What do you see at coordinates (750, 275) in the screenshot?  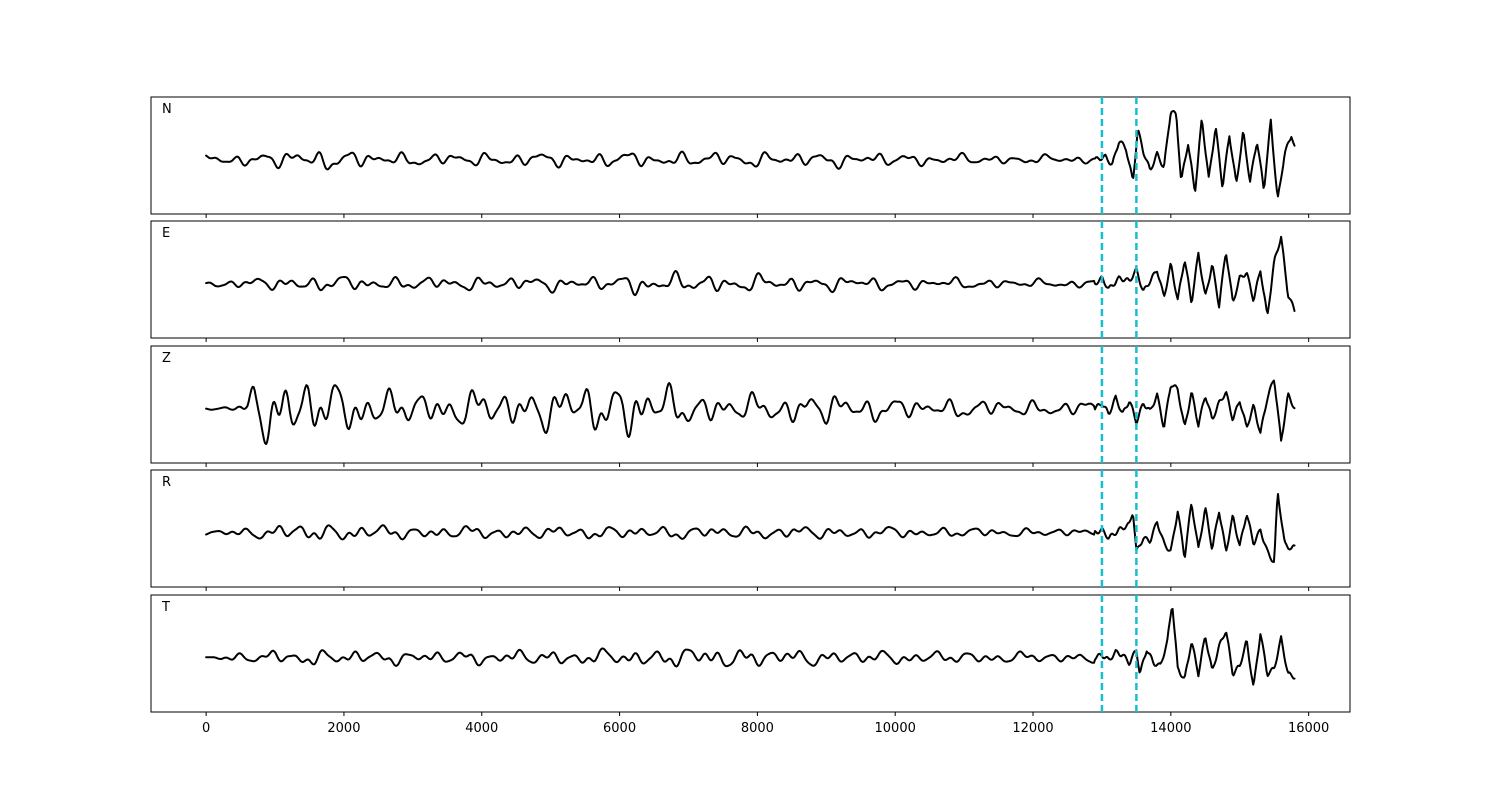 I see `trace-e` at bounding box center [750, 275].